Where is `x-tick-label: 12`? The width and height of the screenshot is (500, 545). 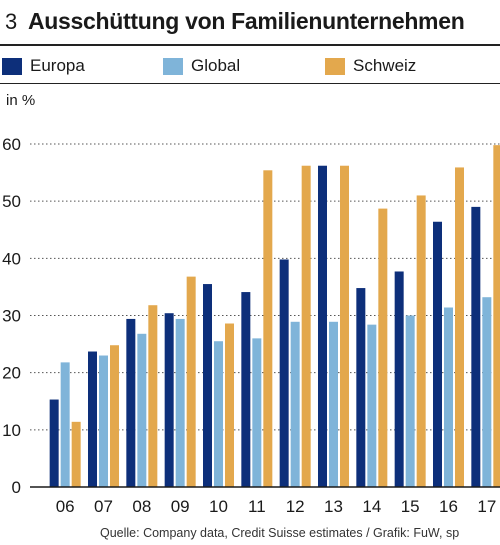 x-tick-label: 12 is located at coordinates (295, 506).